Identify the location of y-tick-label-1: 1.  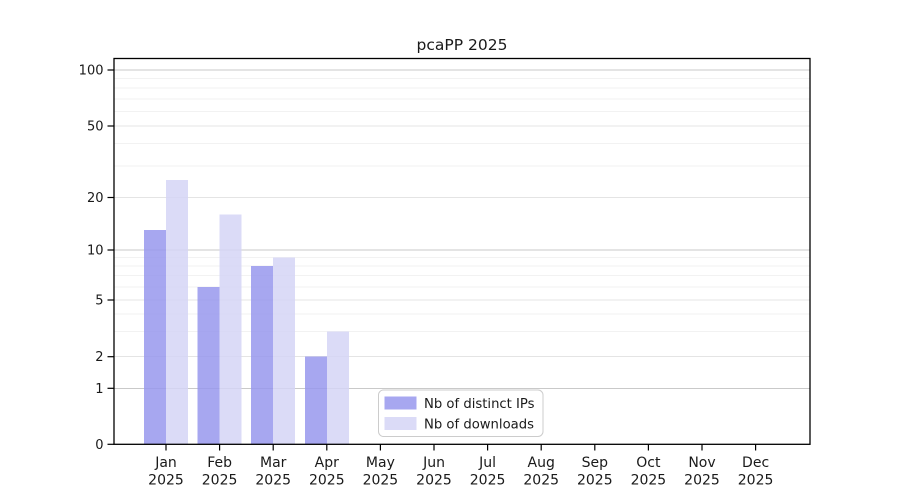
(99, 389).